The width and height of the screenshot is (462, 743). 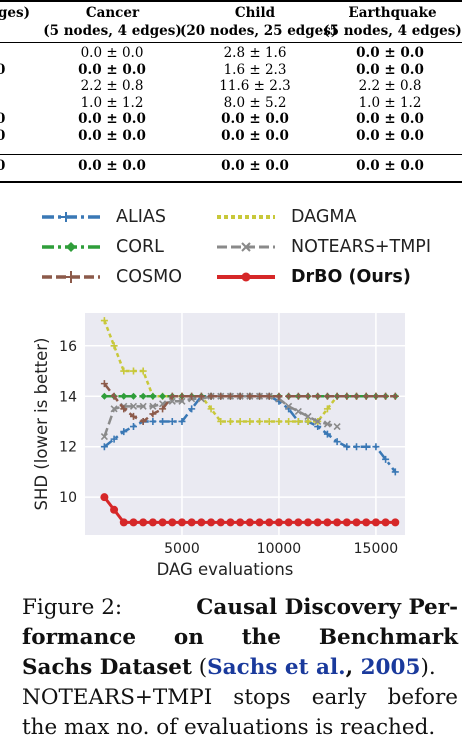 I want to click on caption-citation-comma: ,, so click(x=353, y=667).